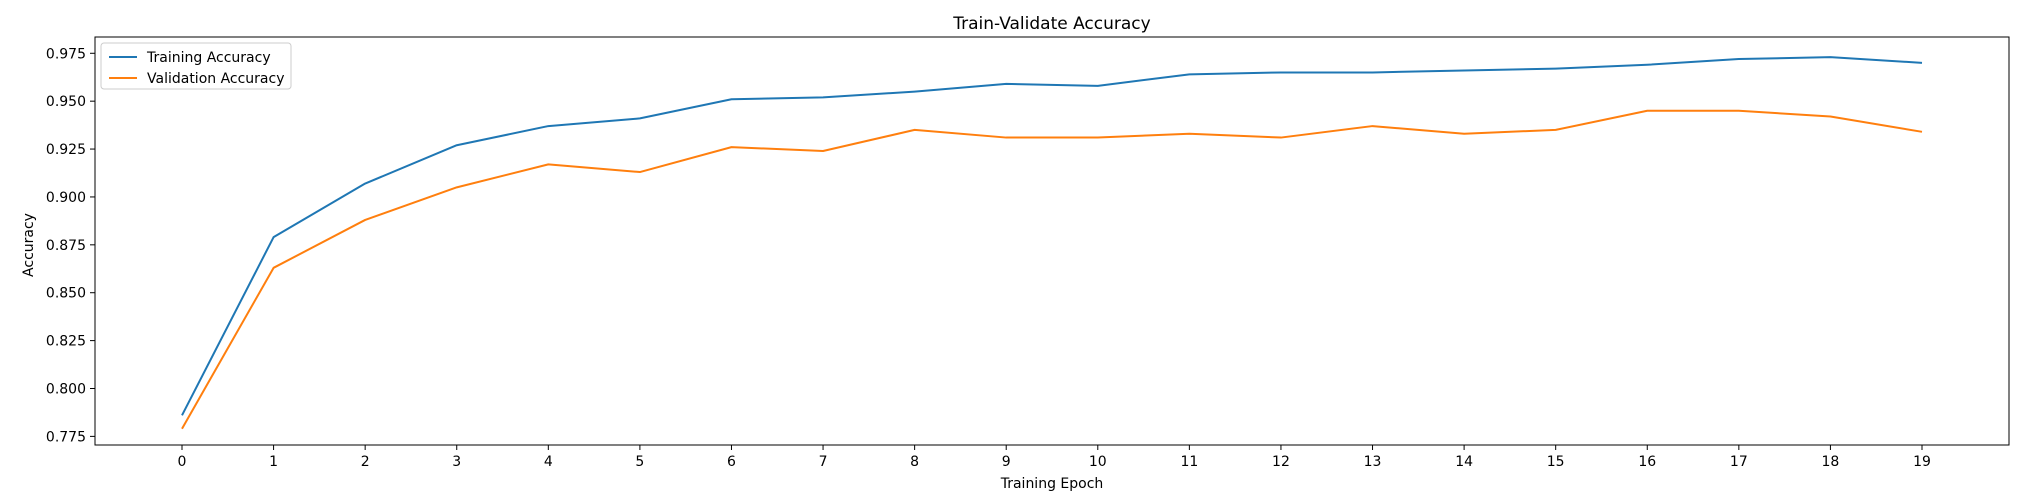 The height and width of the screenshot is (498, 2028). I want to click on legend-label-validation: Validation Accuracy, so click(216, 79).